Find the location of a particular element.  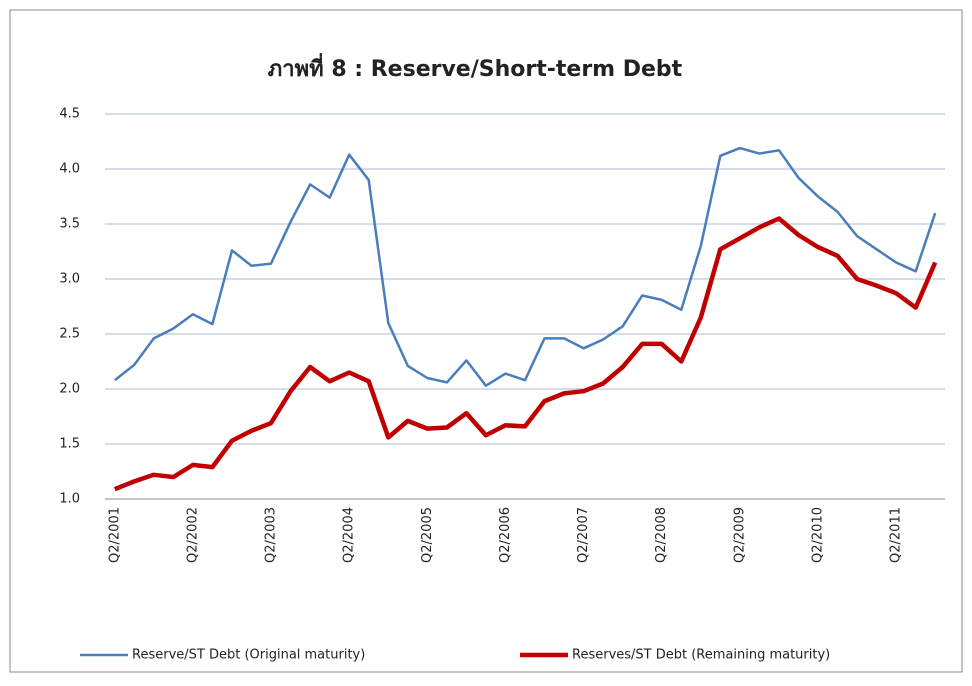

y-tick-label: 4.0 is located at coordinates (69, 169).